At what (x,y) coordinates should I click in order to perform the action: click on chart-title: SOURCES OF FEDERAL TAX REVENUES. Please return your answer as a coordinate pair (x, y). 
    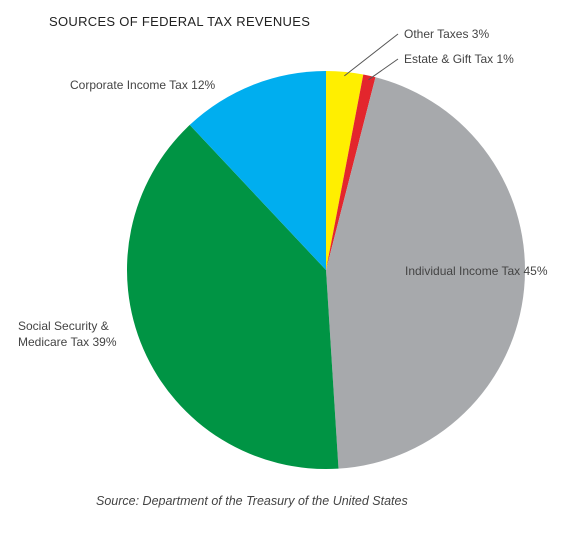
    Looking at the image, I should click on (180, 21).